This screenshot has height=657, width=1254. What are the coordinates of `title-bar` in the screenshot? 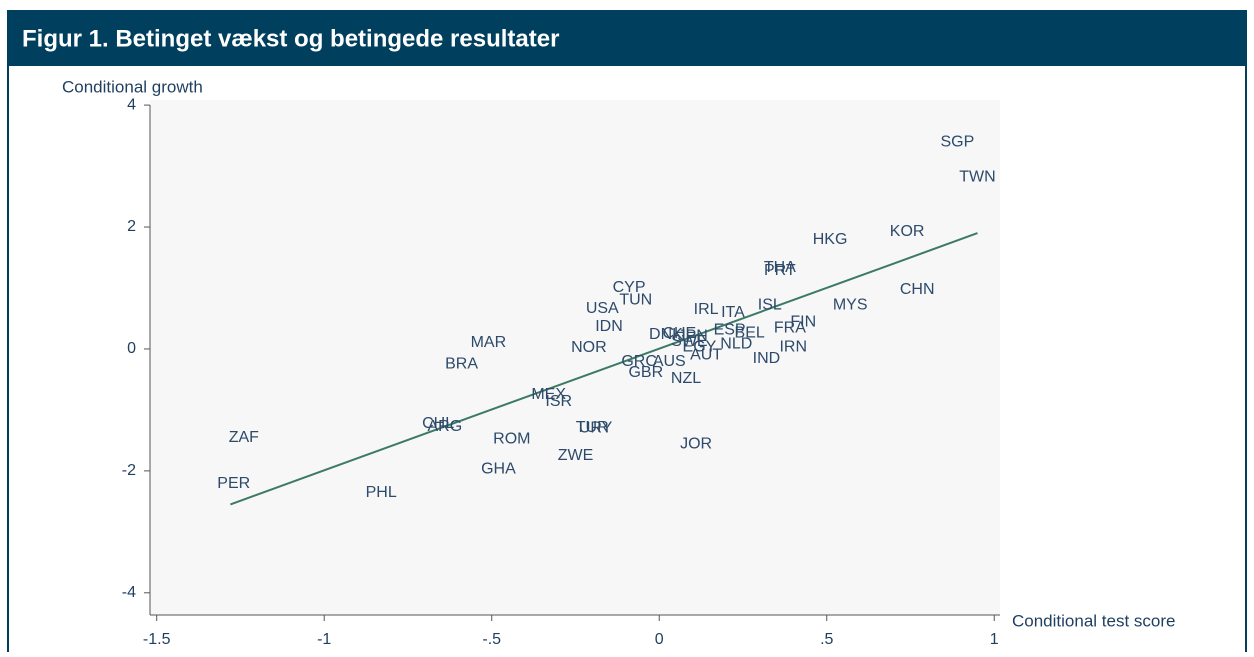 It's located at (627, 38).